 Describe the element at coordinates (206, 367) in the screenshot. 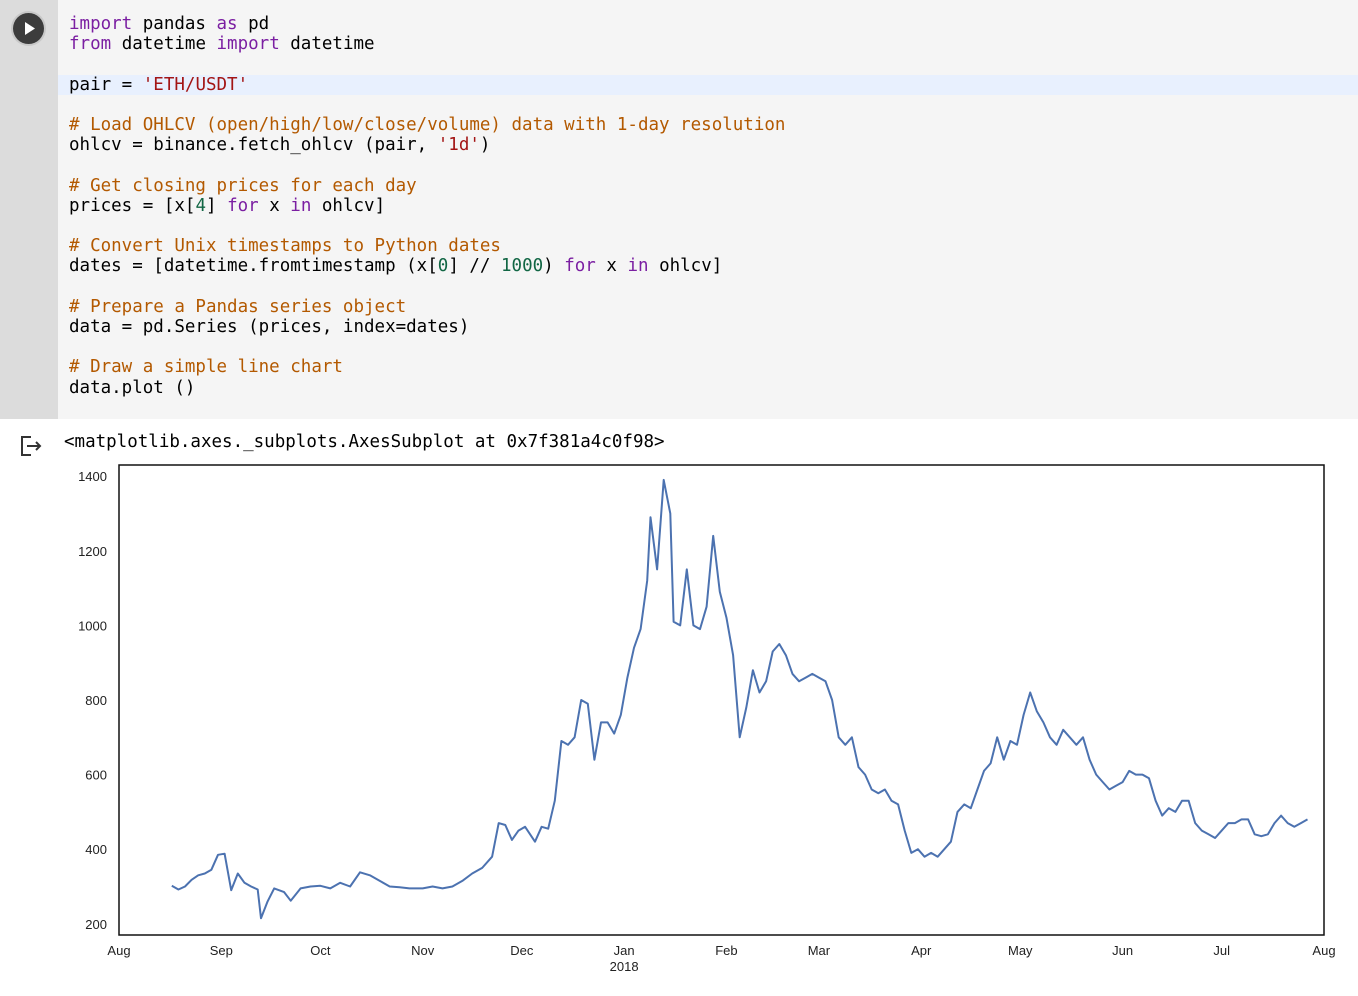

I see `code-token: # Draw a simple line chart` at that location.